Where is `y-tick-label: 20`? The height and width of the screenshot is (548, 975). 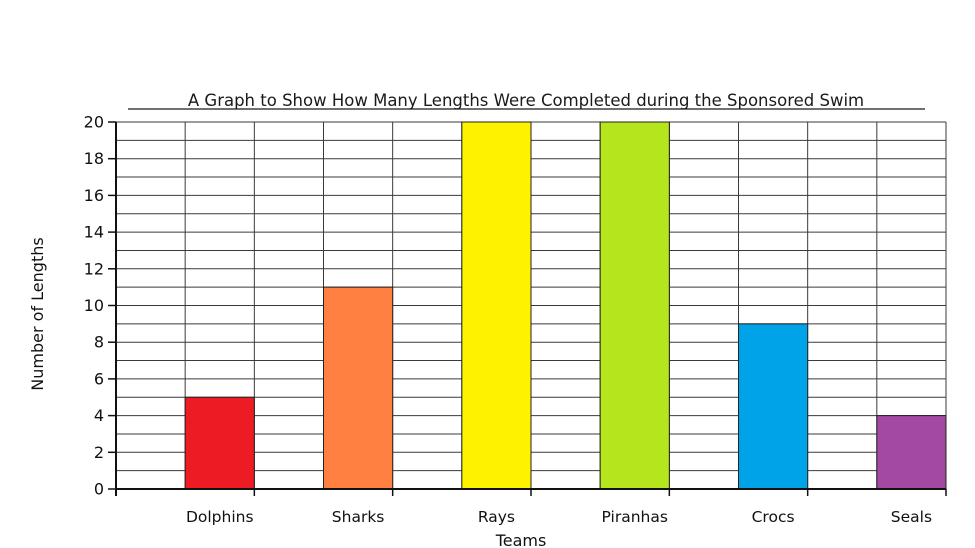
y-tick-label: 20 is located at coordinates (94, 122).